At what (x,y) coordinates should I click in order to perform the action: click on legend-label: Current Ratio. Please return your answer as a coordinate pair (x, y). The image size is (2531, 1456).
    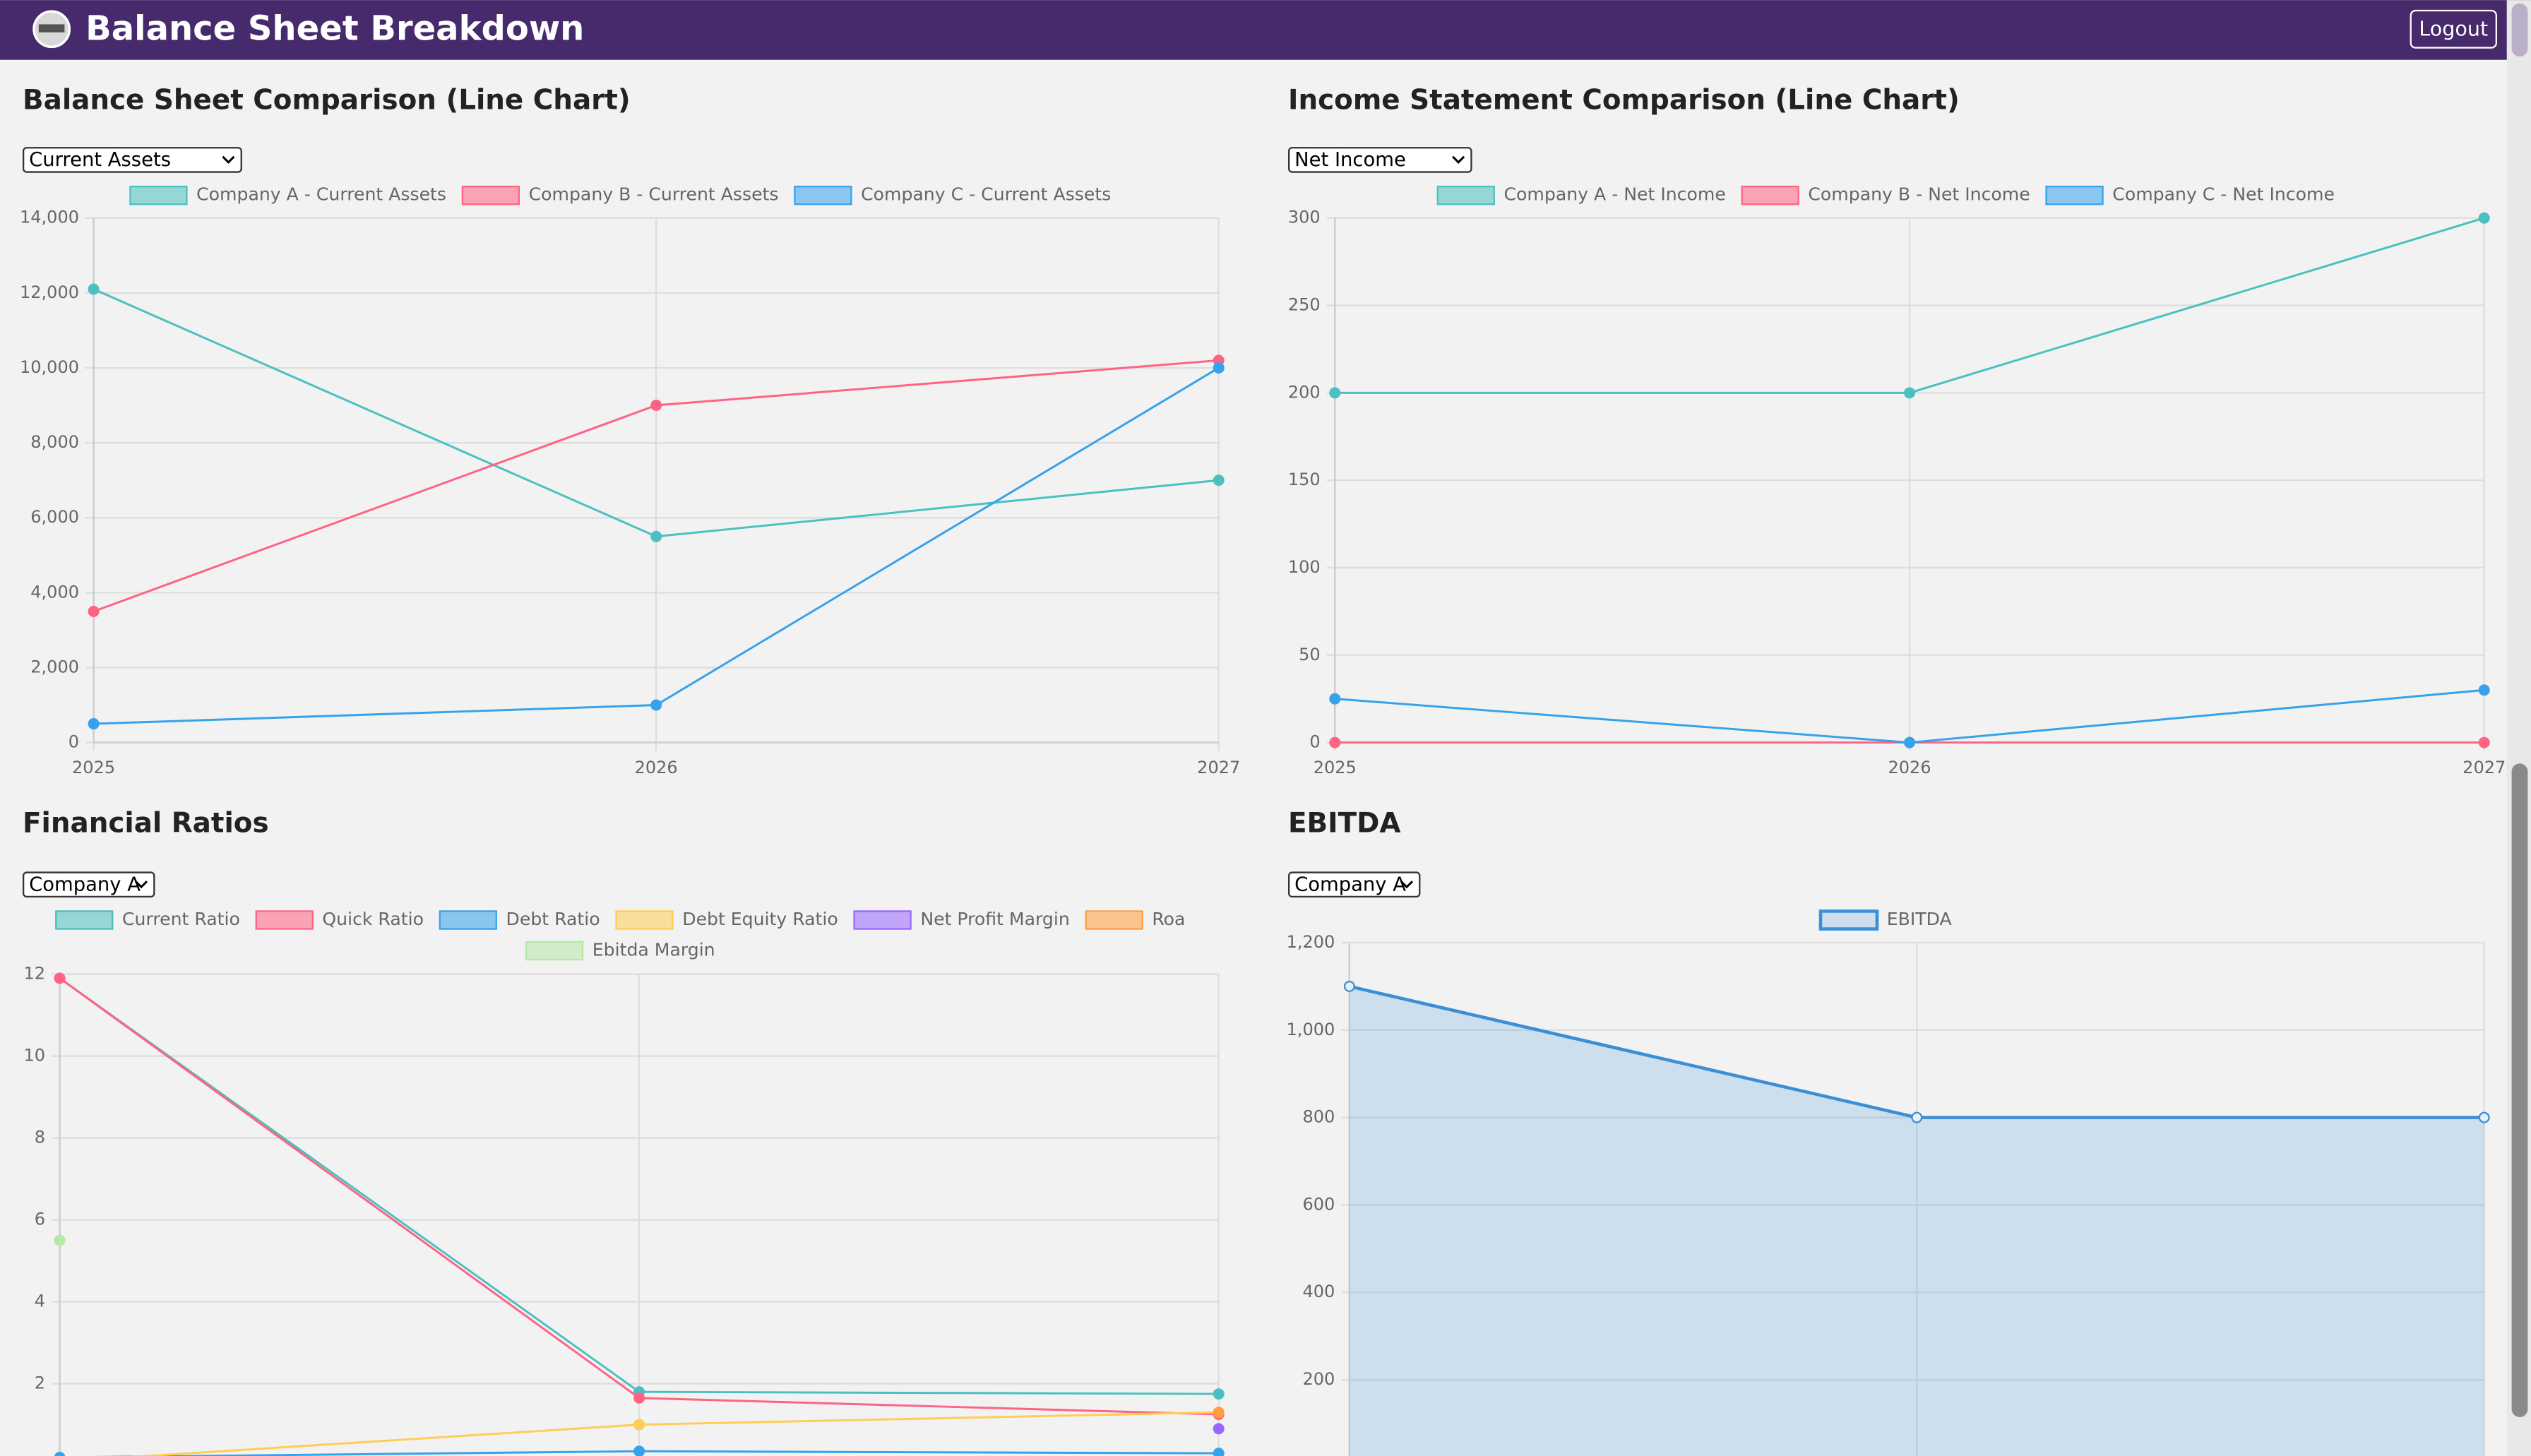
    Looking at the image, I should click on (181, 919).